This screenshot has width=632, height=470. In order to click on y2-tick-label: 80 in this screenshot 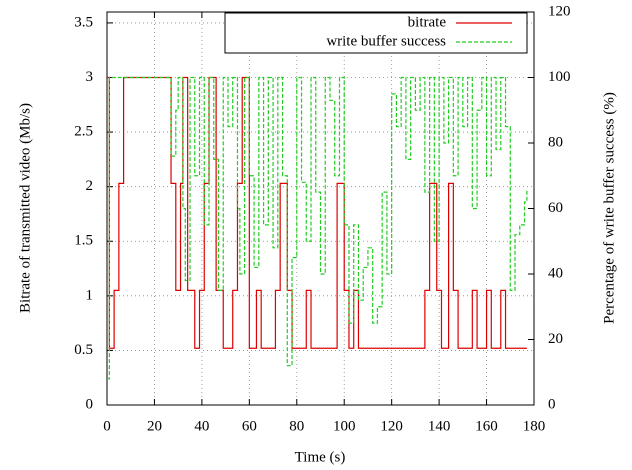, I will do `click(555, 142)`.